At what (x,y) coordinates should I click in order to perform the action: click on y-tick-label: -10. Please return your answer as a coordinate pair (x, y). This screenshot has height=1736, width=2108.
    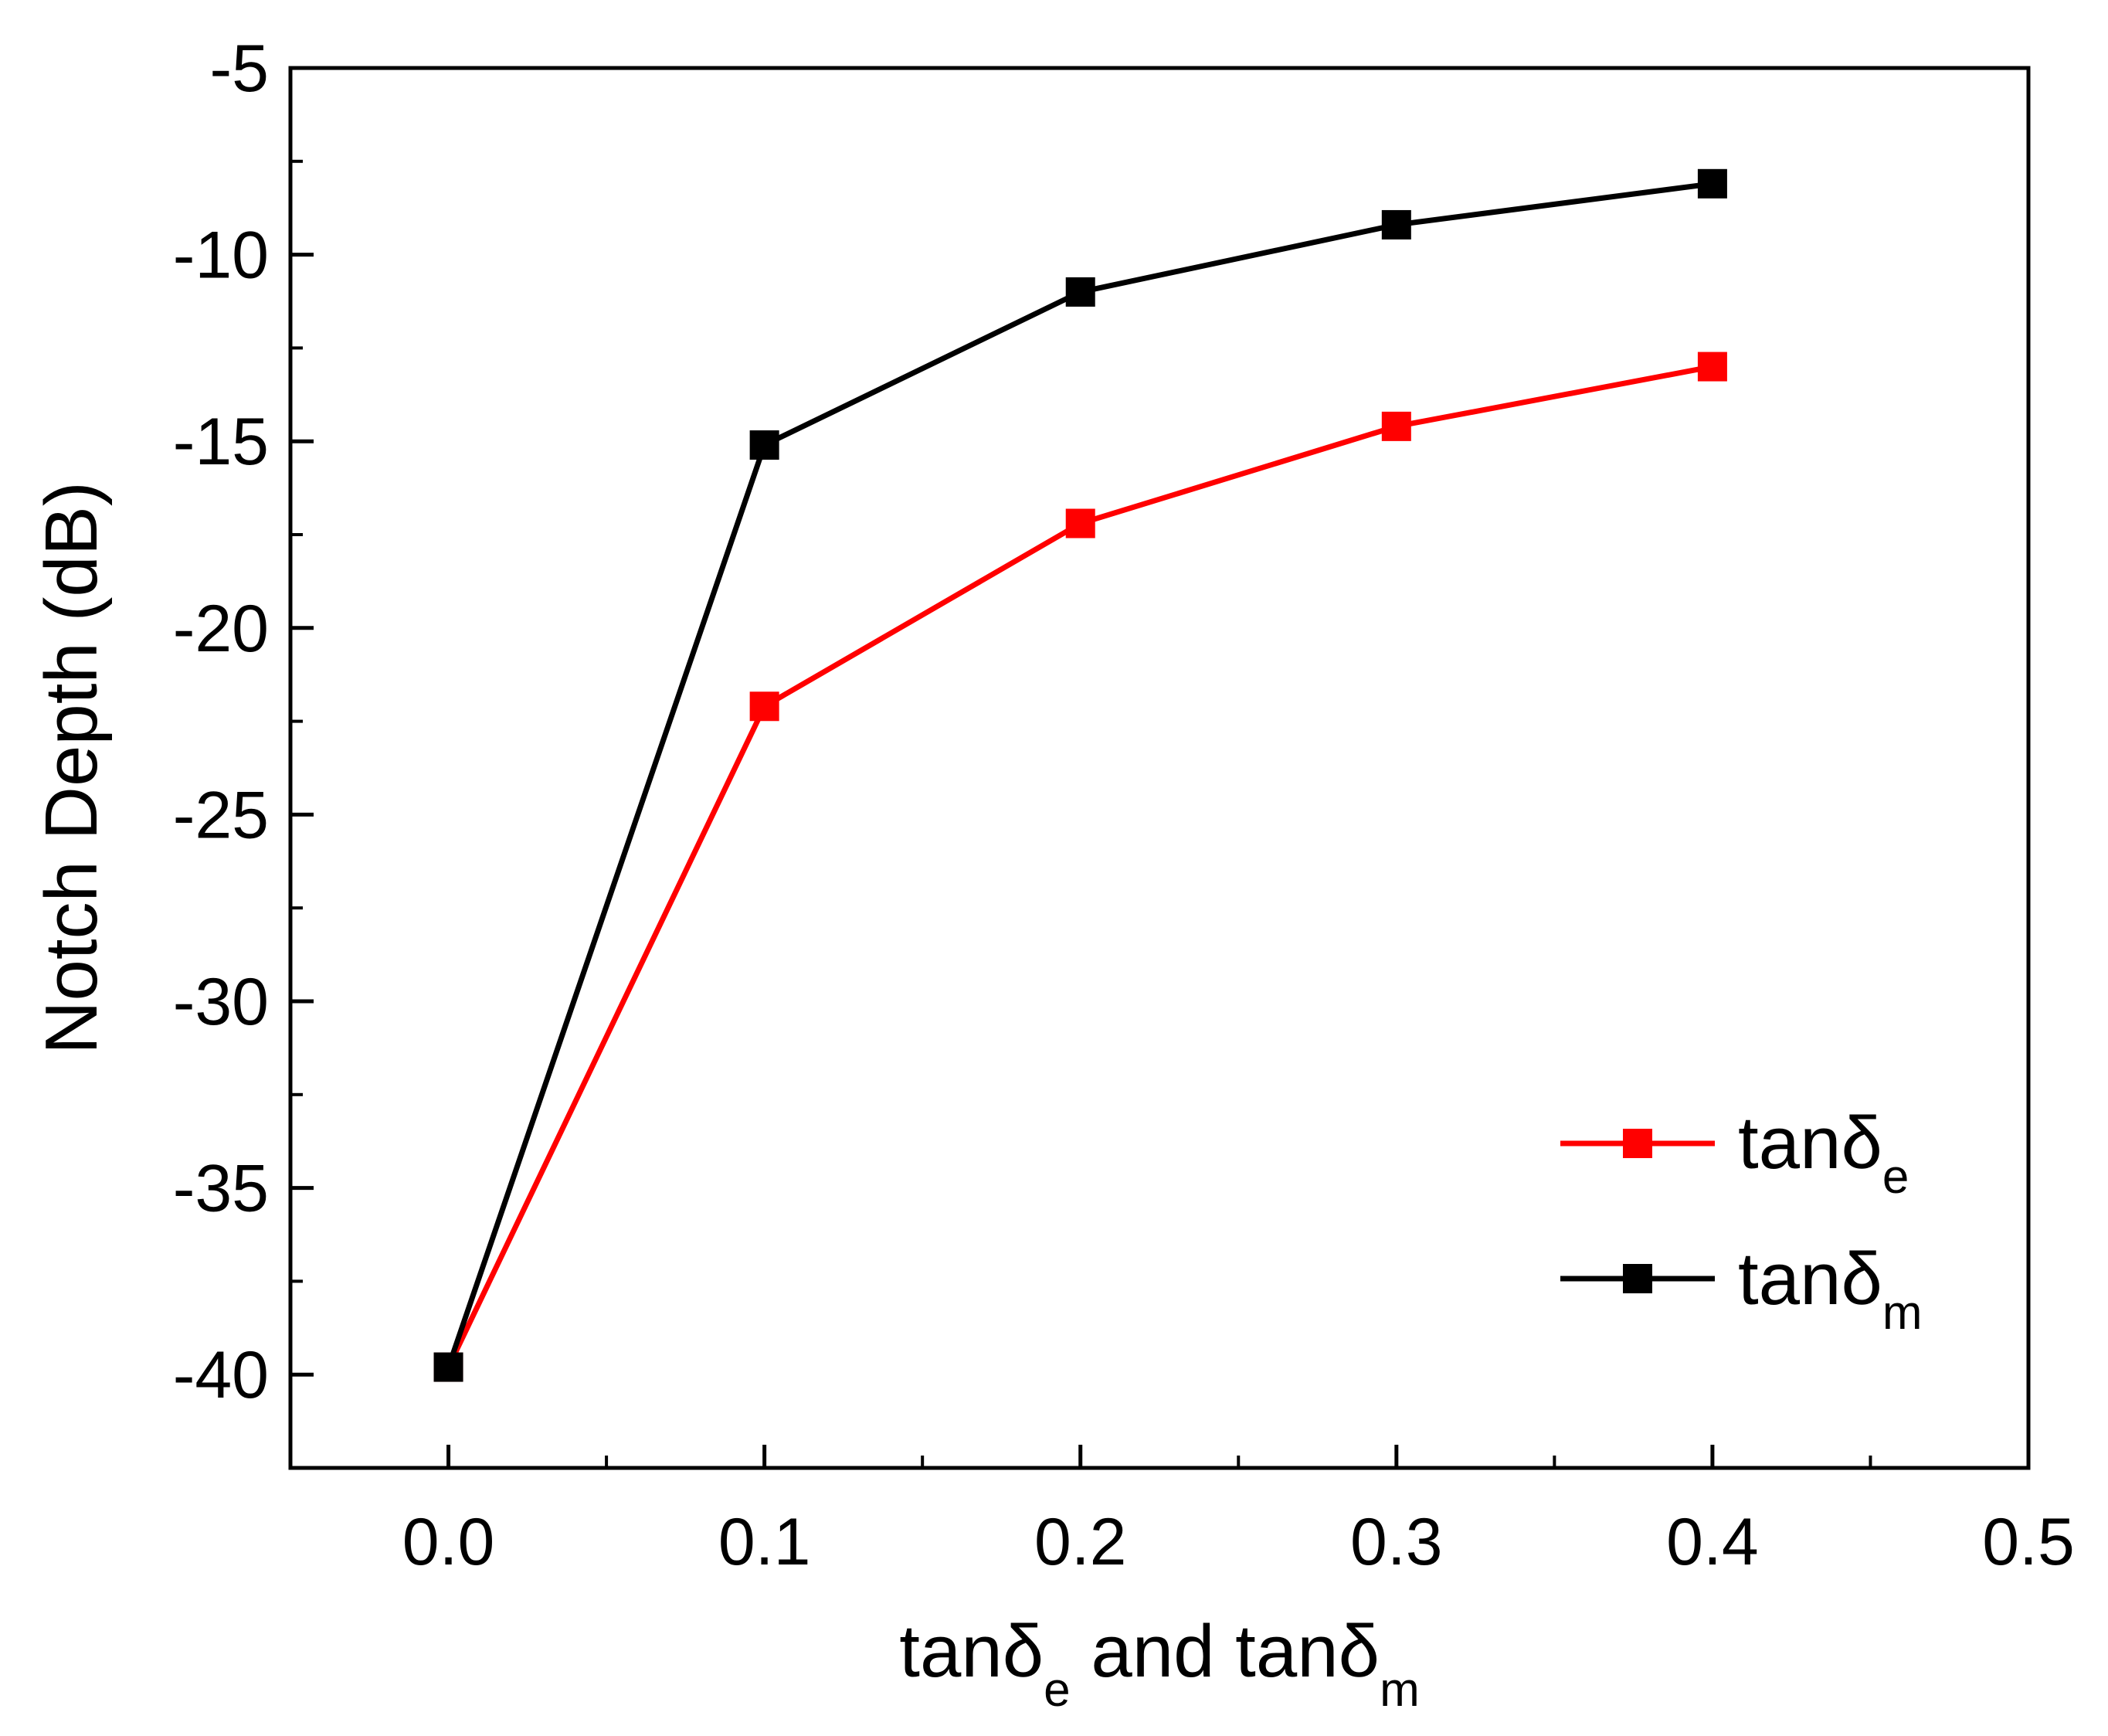
    Looking at the image, I should click on (221, 256).